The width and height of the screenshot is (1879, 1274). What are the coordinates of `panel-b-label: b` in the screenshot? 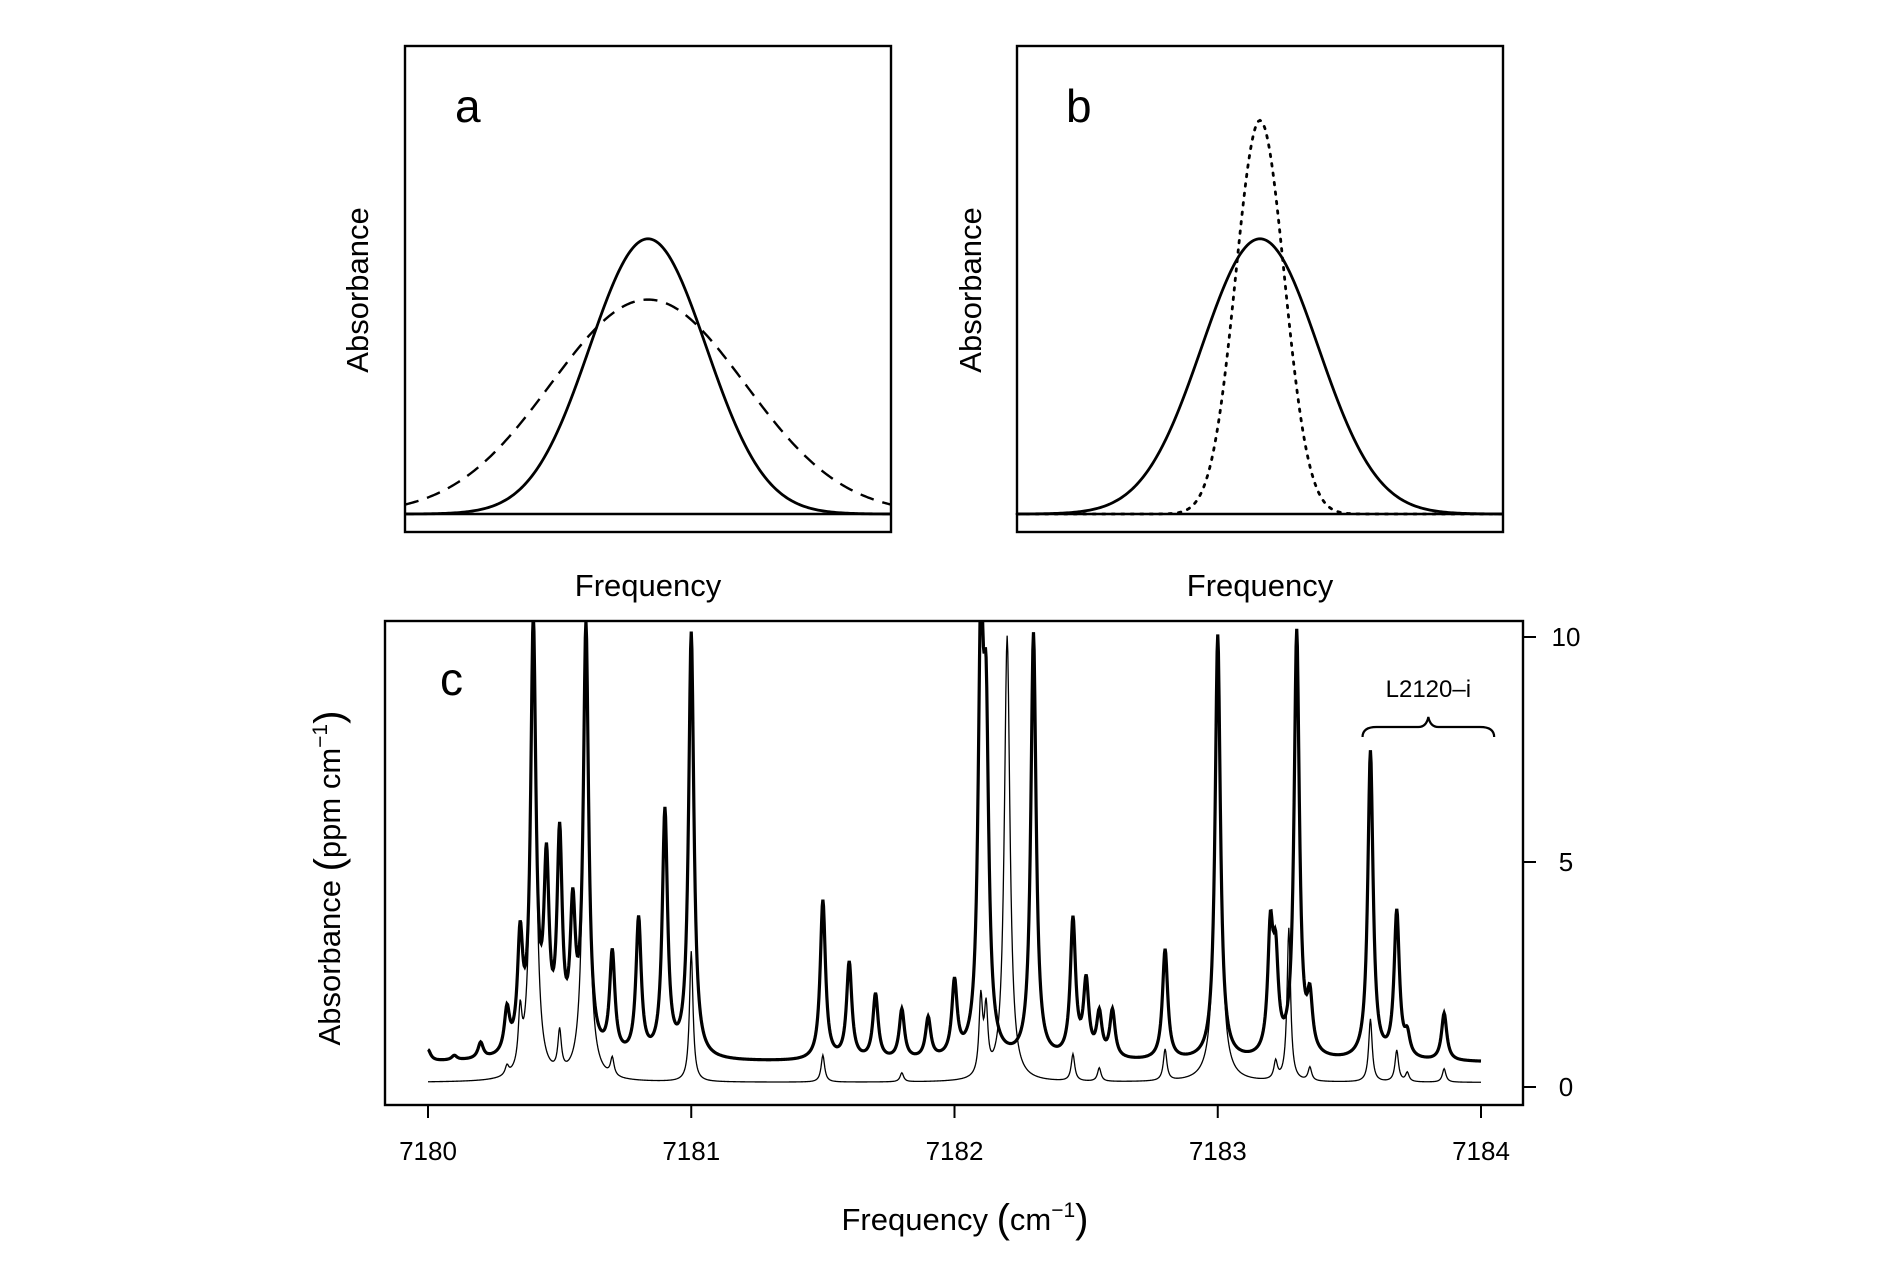 It's located at (1079, 106).